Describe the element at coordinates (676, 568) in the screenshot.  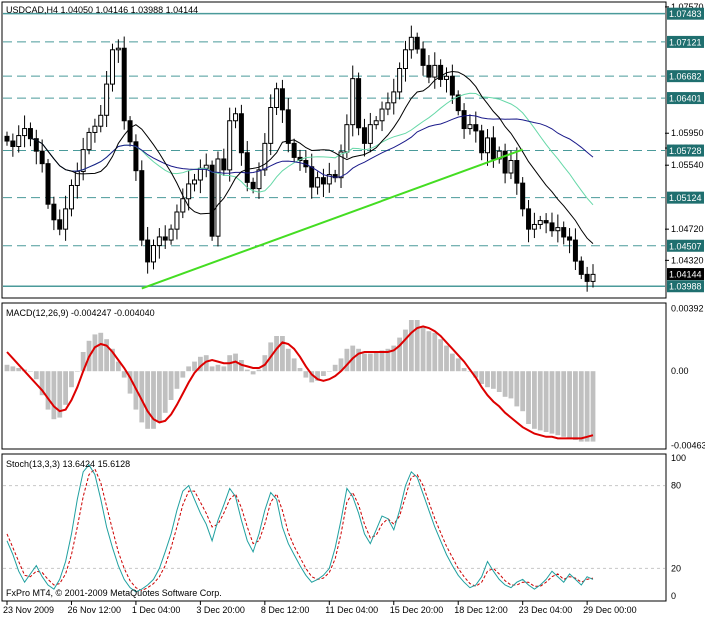
I see `stochastic-tick-label: 20` at that location.